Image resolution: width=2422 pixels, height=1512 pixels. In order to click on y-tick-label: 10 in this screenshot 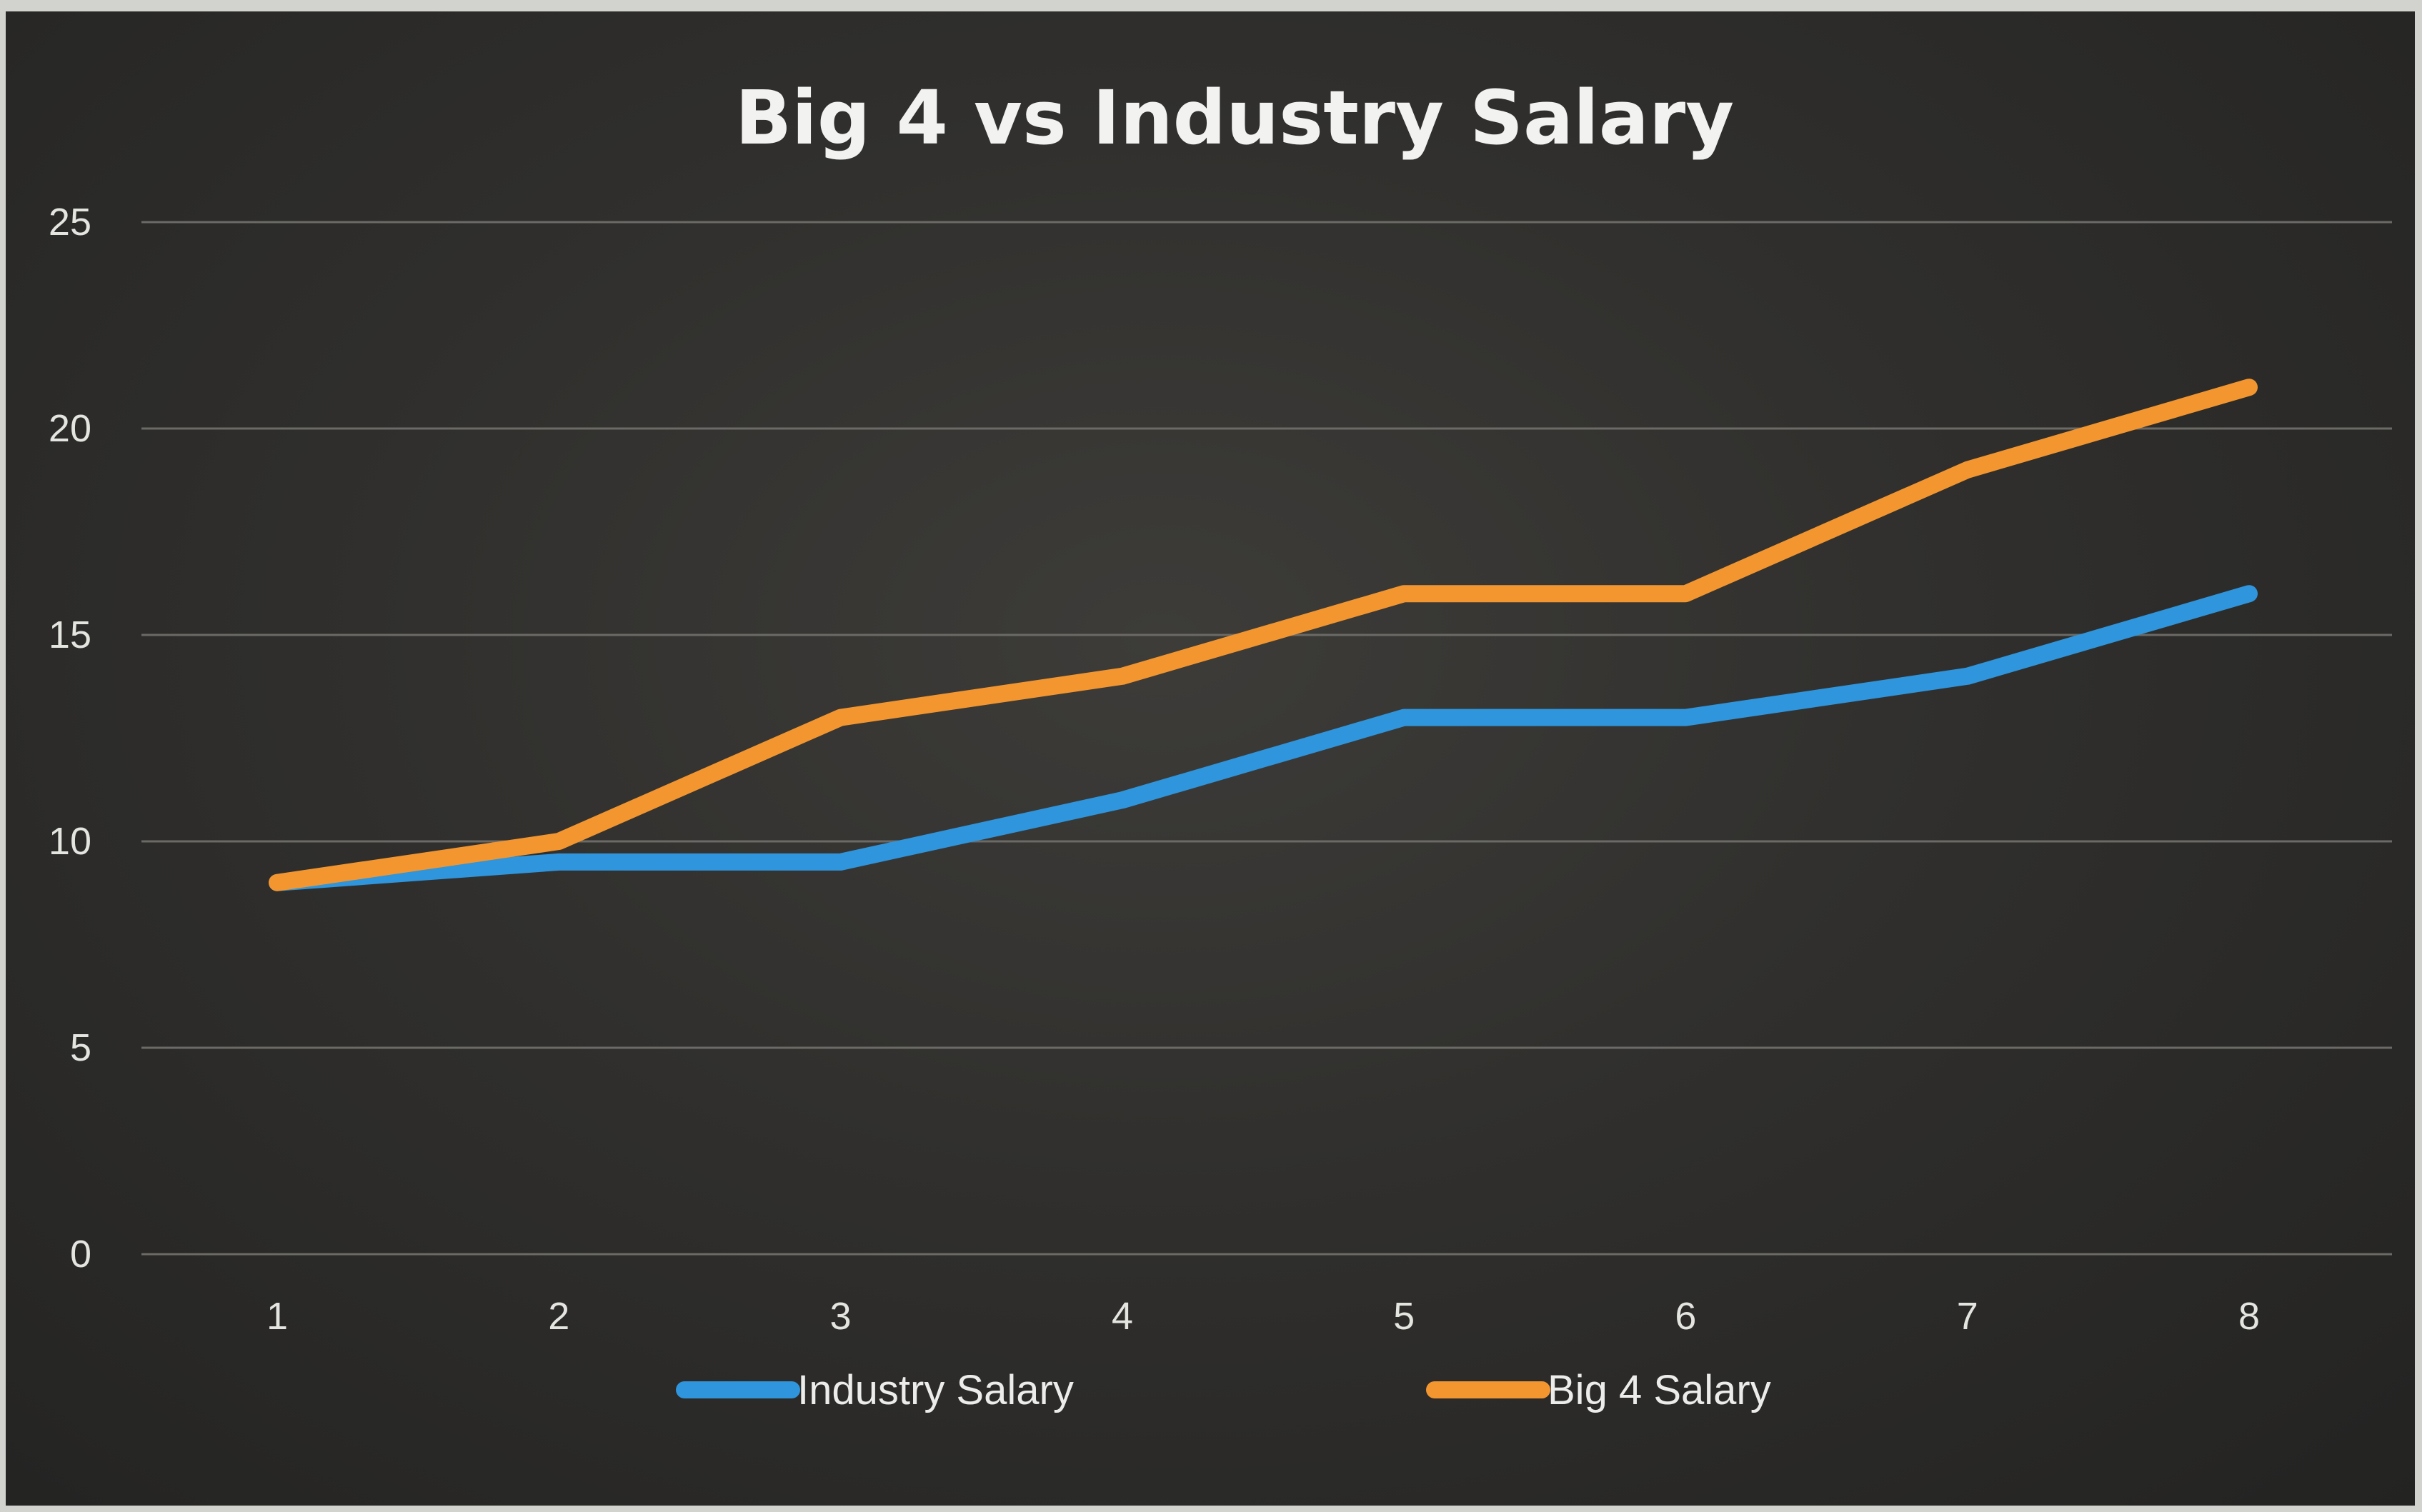, I will do `click(70, 841)`.